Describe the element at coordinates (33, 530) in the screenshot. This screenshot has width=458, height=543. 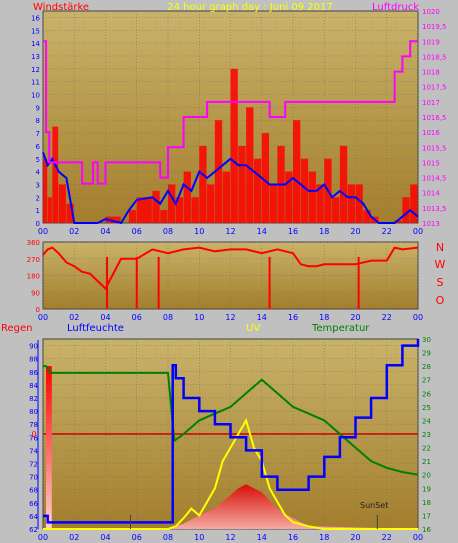
I see `p3-left-y-tick: 62` at that location.